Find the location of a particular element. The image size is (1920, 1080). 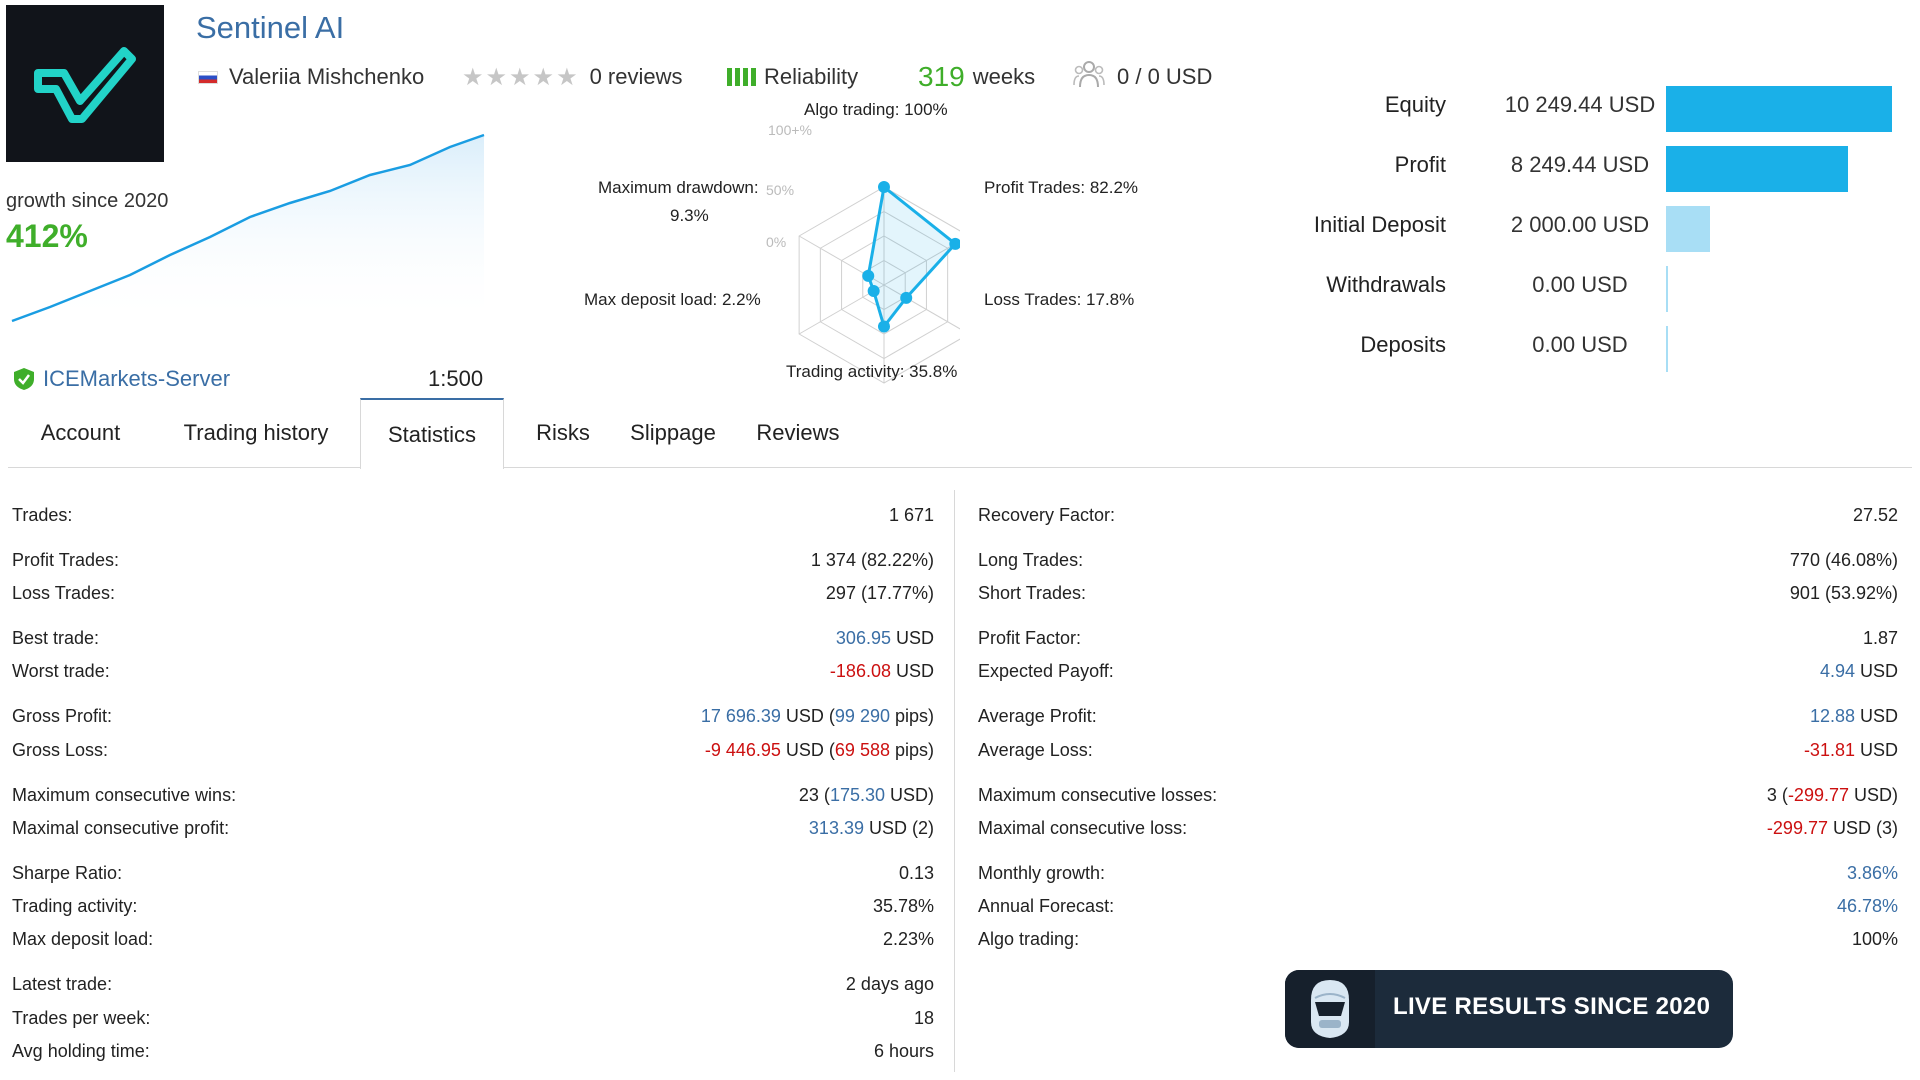

reliability-indicator: Reliability is located at coordinates (792, 77).